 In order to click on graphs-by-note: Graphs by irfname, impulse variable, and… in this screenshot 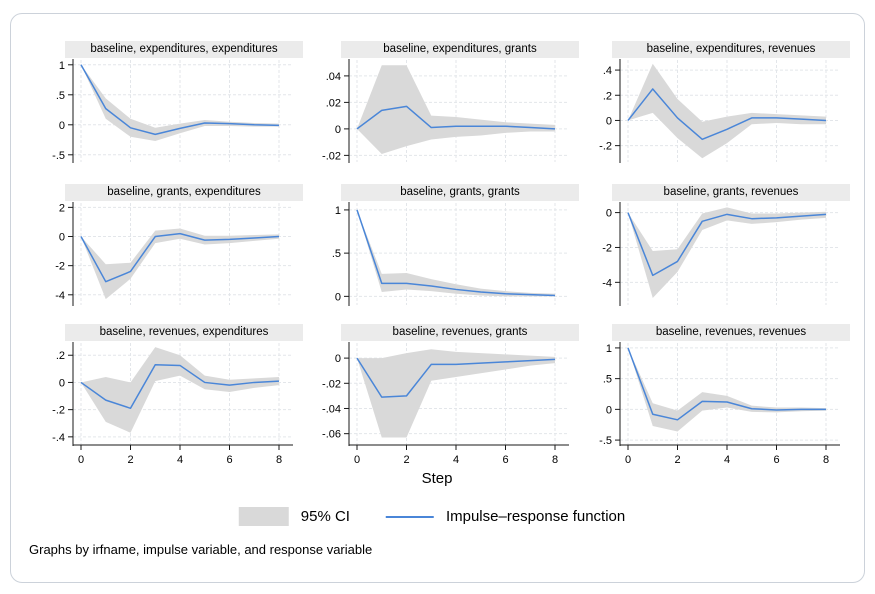, I will do `click(201, 549)`.